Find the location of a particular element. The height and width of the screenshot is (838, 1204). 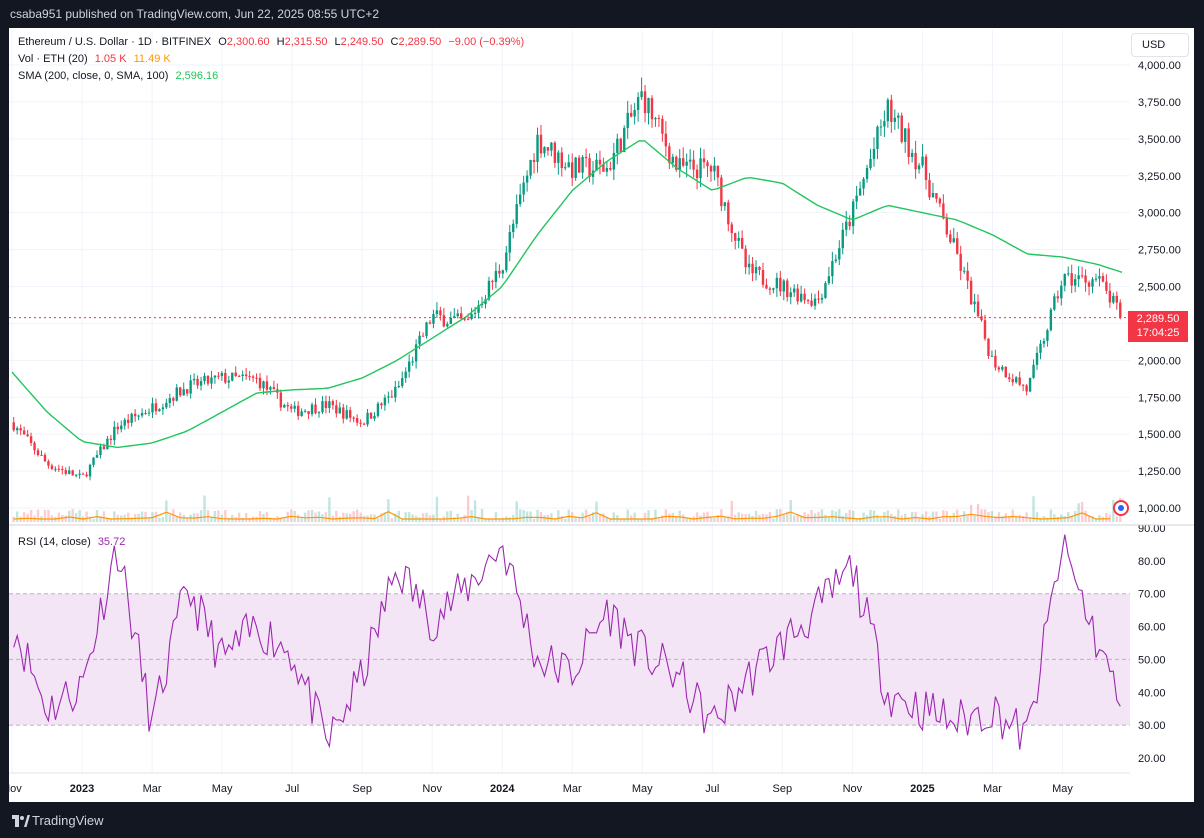

symbol-title: Ethereum / U.S. Dollar · 1D · BITFINEX is located at coordinates (115, 42).